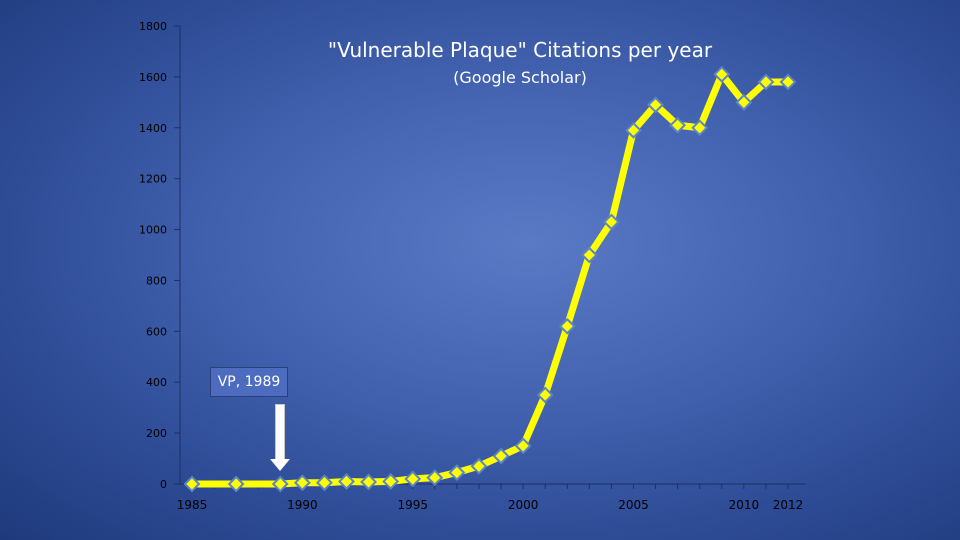 The image size is (960, 540). Describe the element at coordinates (192, 505) in the screenshot. I see `x-tick-label: 1985` at that location.